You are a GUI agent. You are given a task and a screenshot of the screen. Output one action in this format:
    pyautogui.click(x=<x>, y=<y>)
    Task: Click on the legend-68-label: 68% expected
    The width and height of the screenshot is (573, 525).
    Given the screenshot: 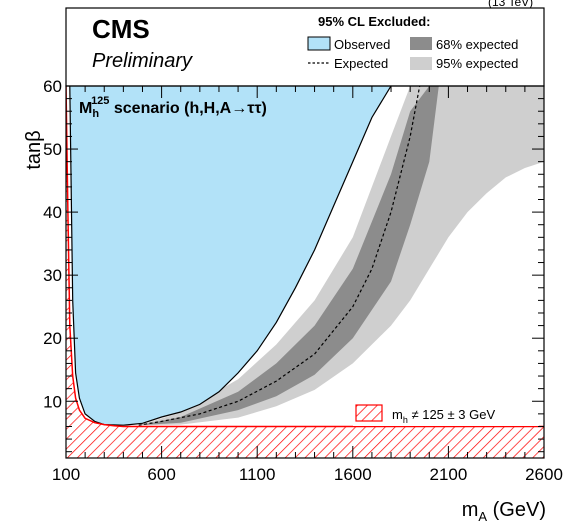 What is the action you would take?
    pyautogui.click(x=477, y=44)
    